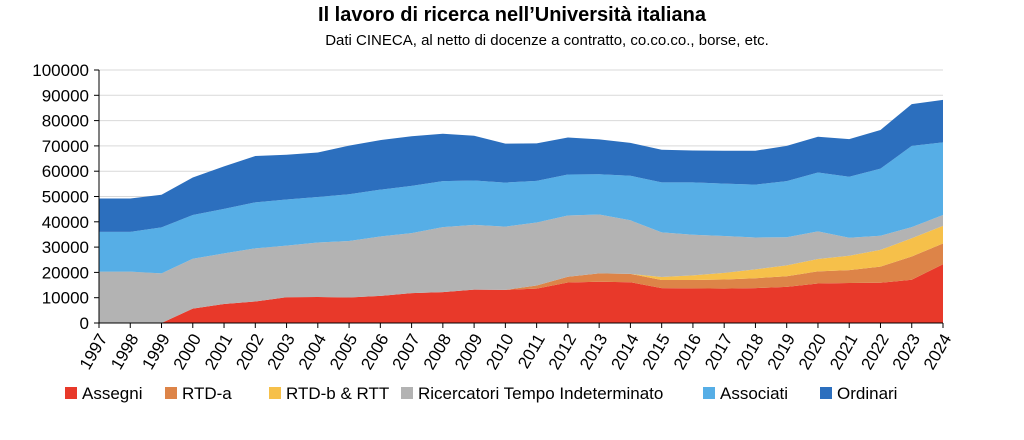 The height and width of the screenshot is (440, 1024). I want to click on x-tick-label: 2001, so click(218, 352).